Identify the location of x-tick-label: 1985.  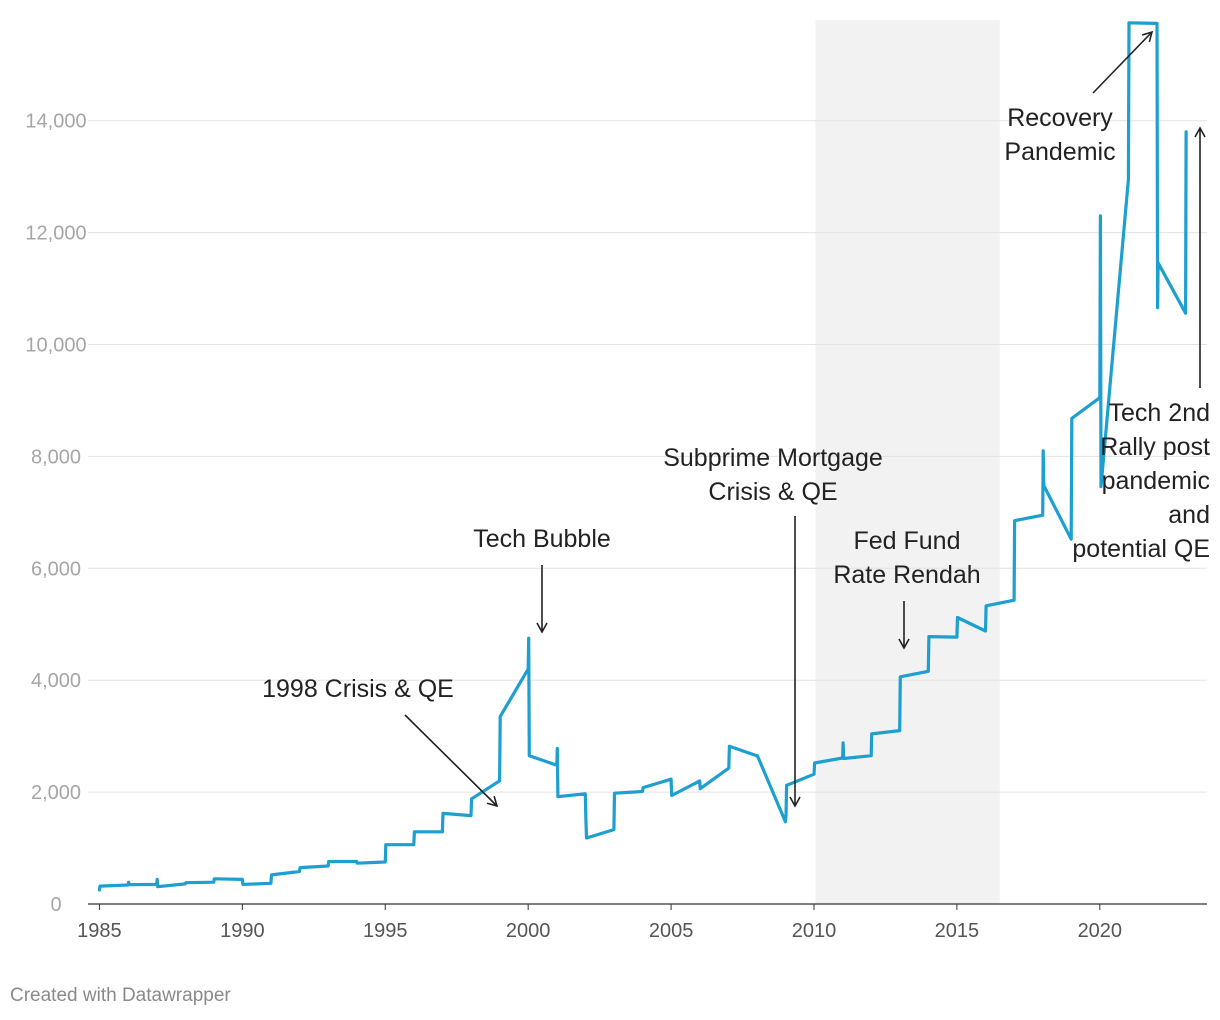
(99, 931).